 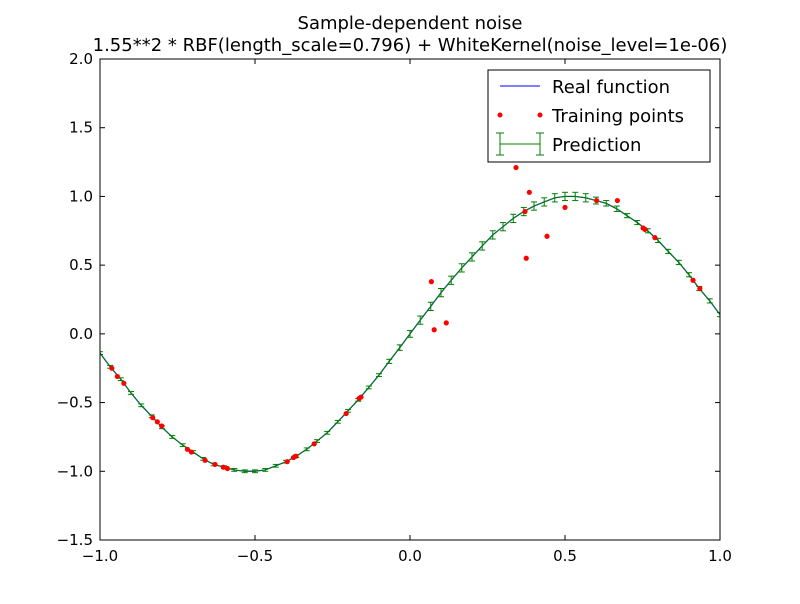 I want to click on legend: Real function Training points Prediction, so click(x=599, y=116).